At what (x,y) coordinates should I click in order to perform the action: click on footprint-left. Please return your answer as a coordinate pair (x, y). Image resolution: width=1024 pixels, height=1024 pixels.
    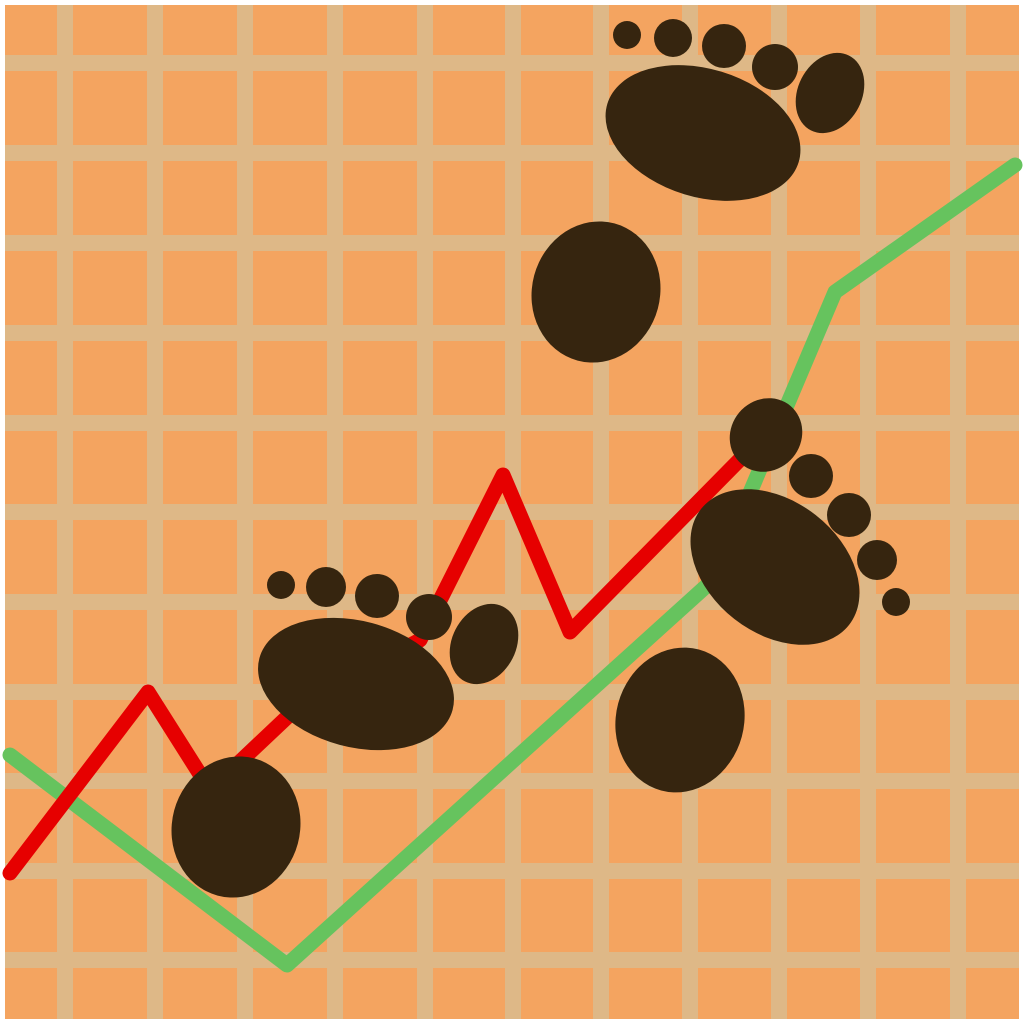
    Looking at the image, I should click on (345, 732).